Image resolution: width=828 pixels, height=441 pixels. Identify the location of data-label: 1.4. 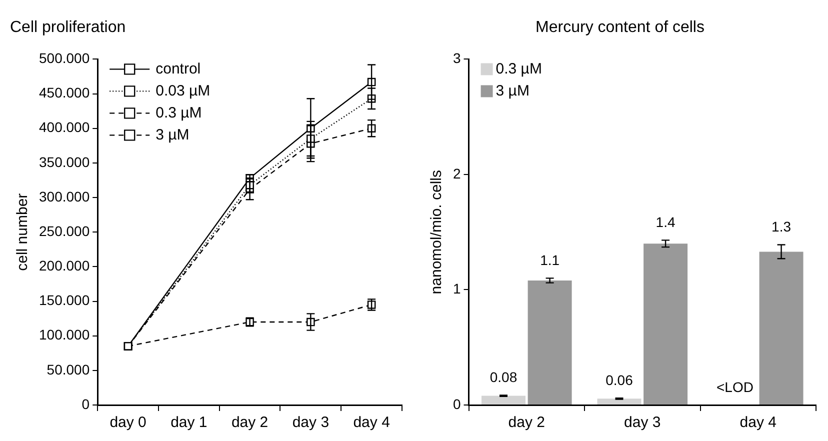
(666, 222).